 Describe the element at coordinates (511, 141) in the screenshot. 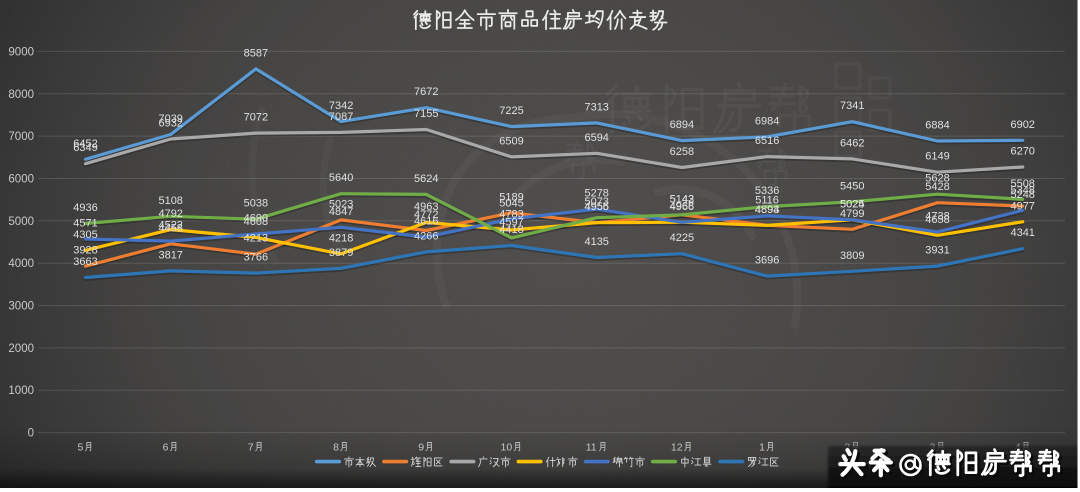

I see `svg-text: 6509` at that location.